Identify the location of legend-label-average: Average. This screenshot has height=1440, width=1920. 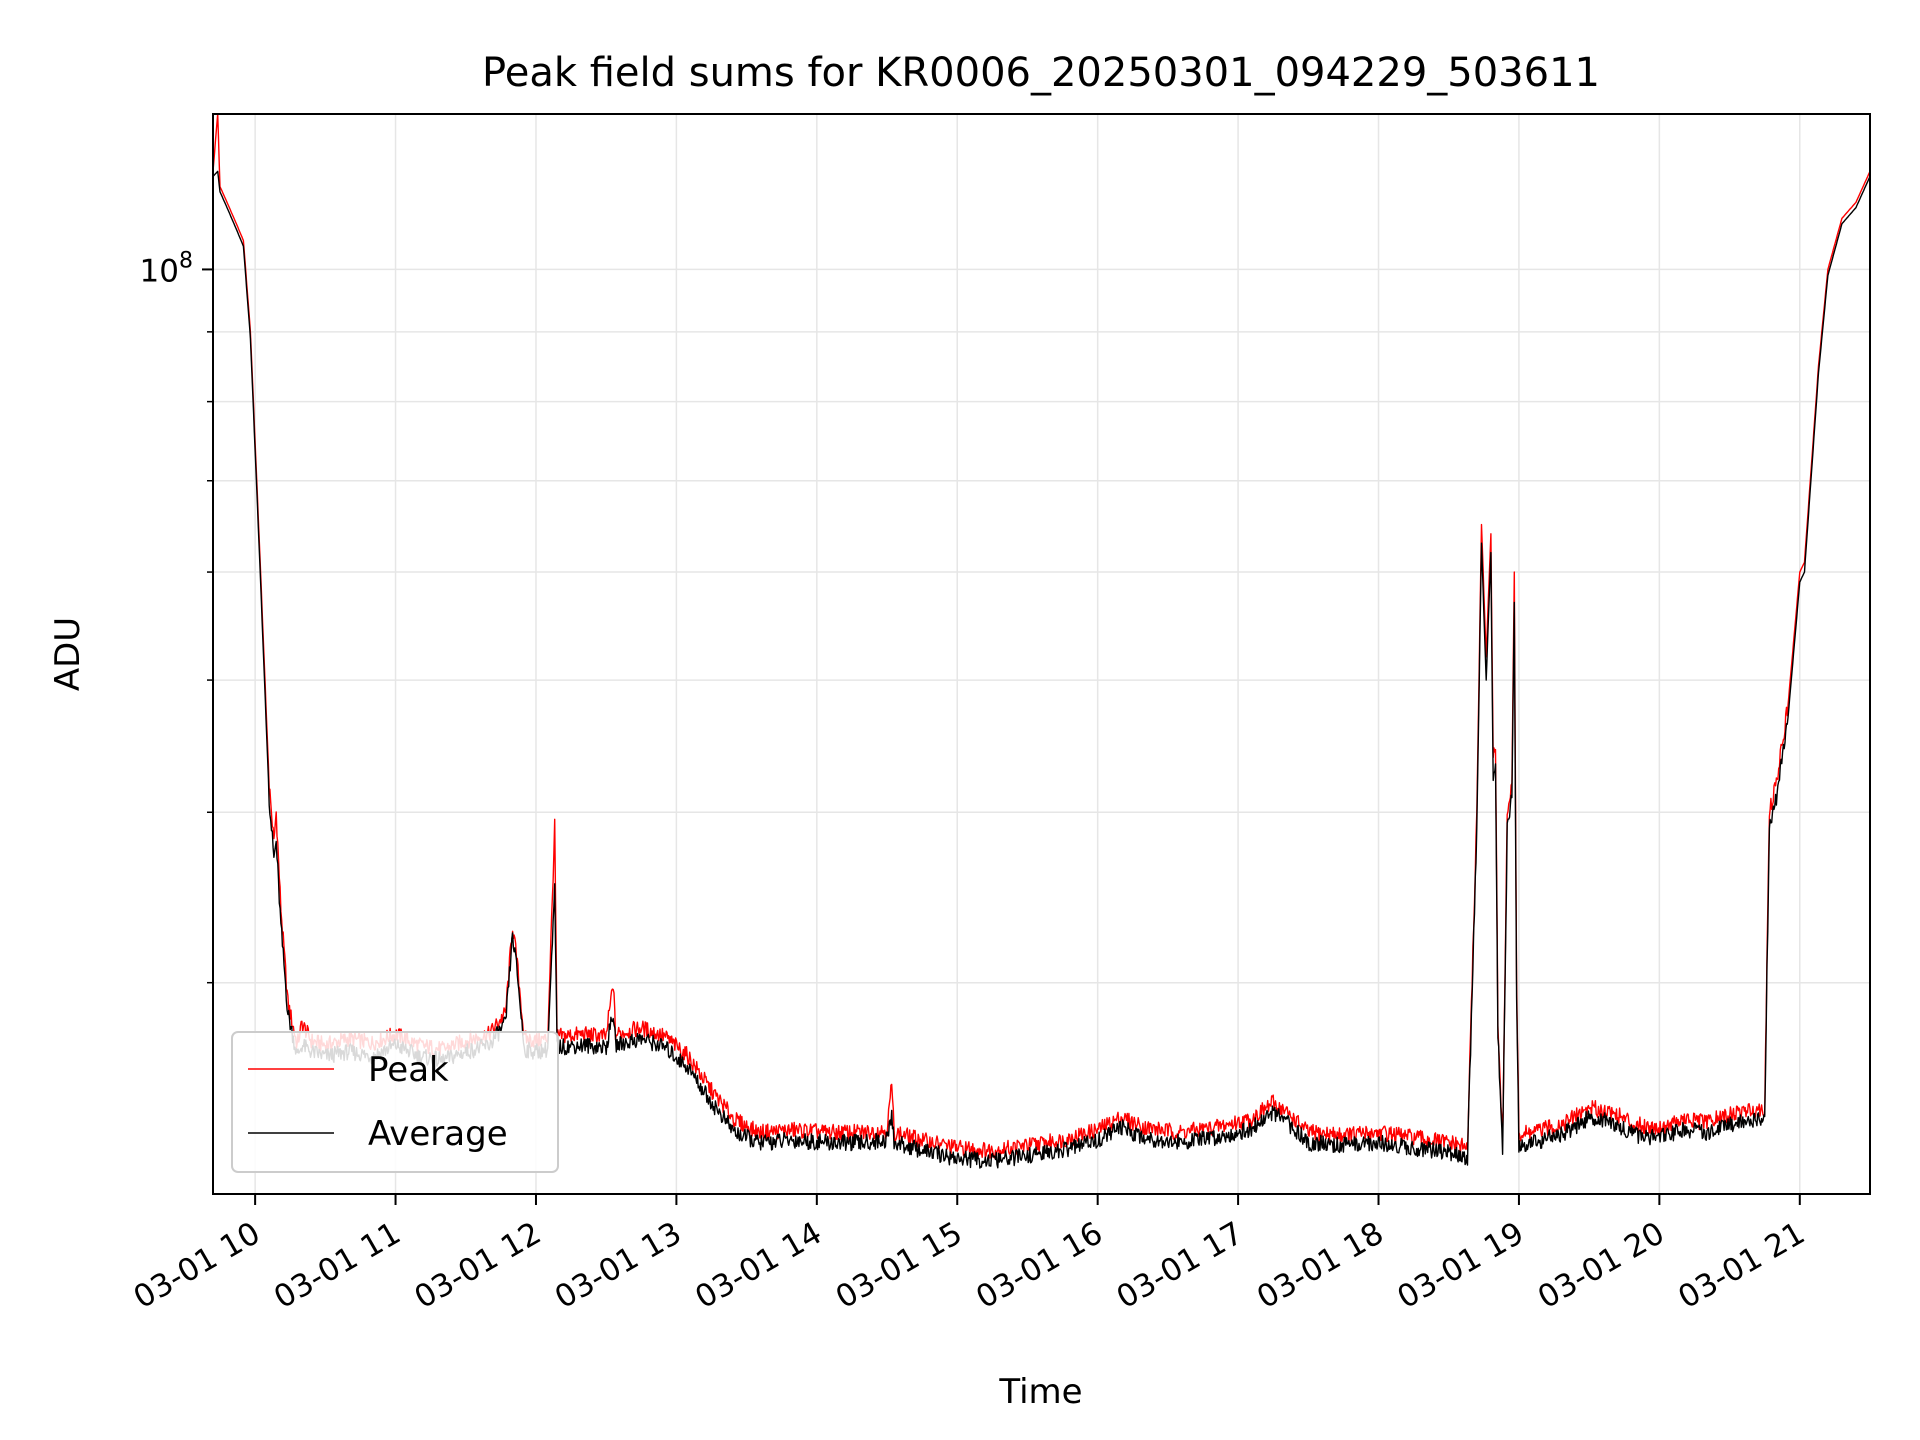
(438, 1134).